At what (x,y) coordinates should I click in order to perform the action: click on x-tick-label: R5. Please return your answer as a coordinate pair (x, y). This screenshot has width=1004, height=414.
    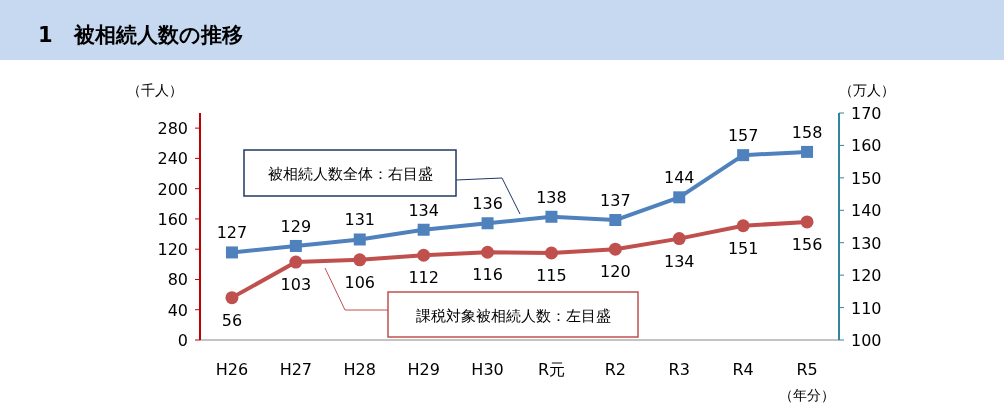
    Looking at the image, I should click on (807, 369).